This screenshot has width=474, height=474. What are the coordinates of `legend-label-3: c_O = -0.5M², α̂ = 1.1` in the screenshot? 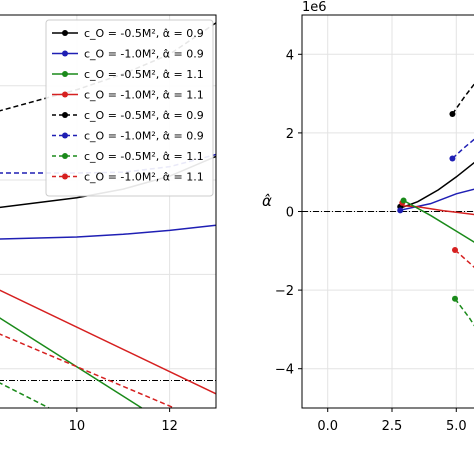 It's located at (144, 74).